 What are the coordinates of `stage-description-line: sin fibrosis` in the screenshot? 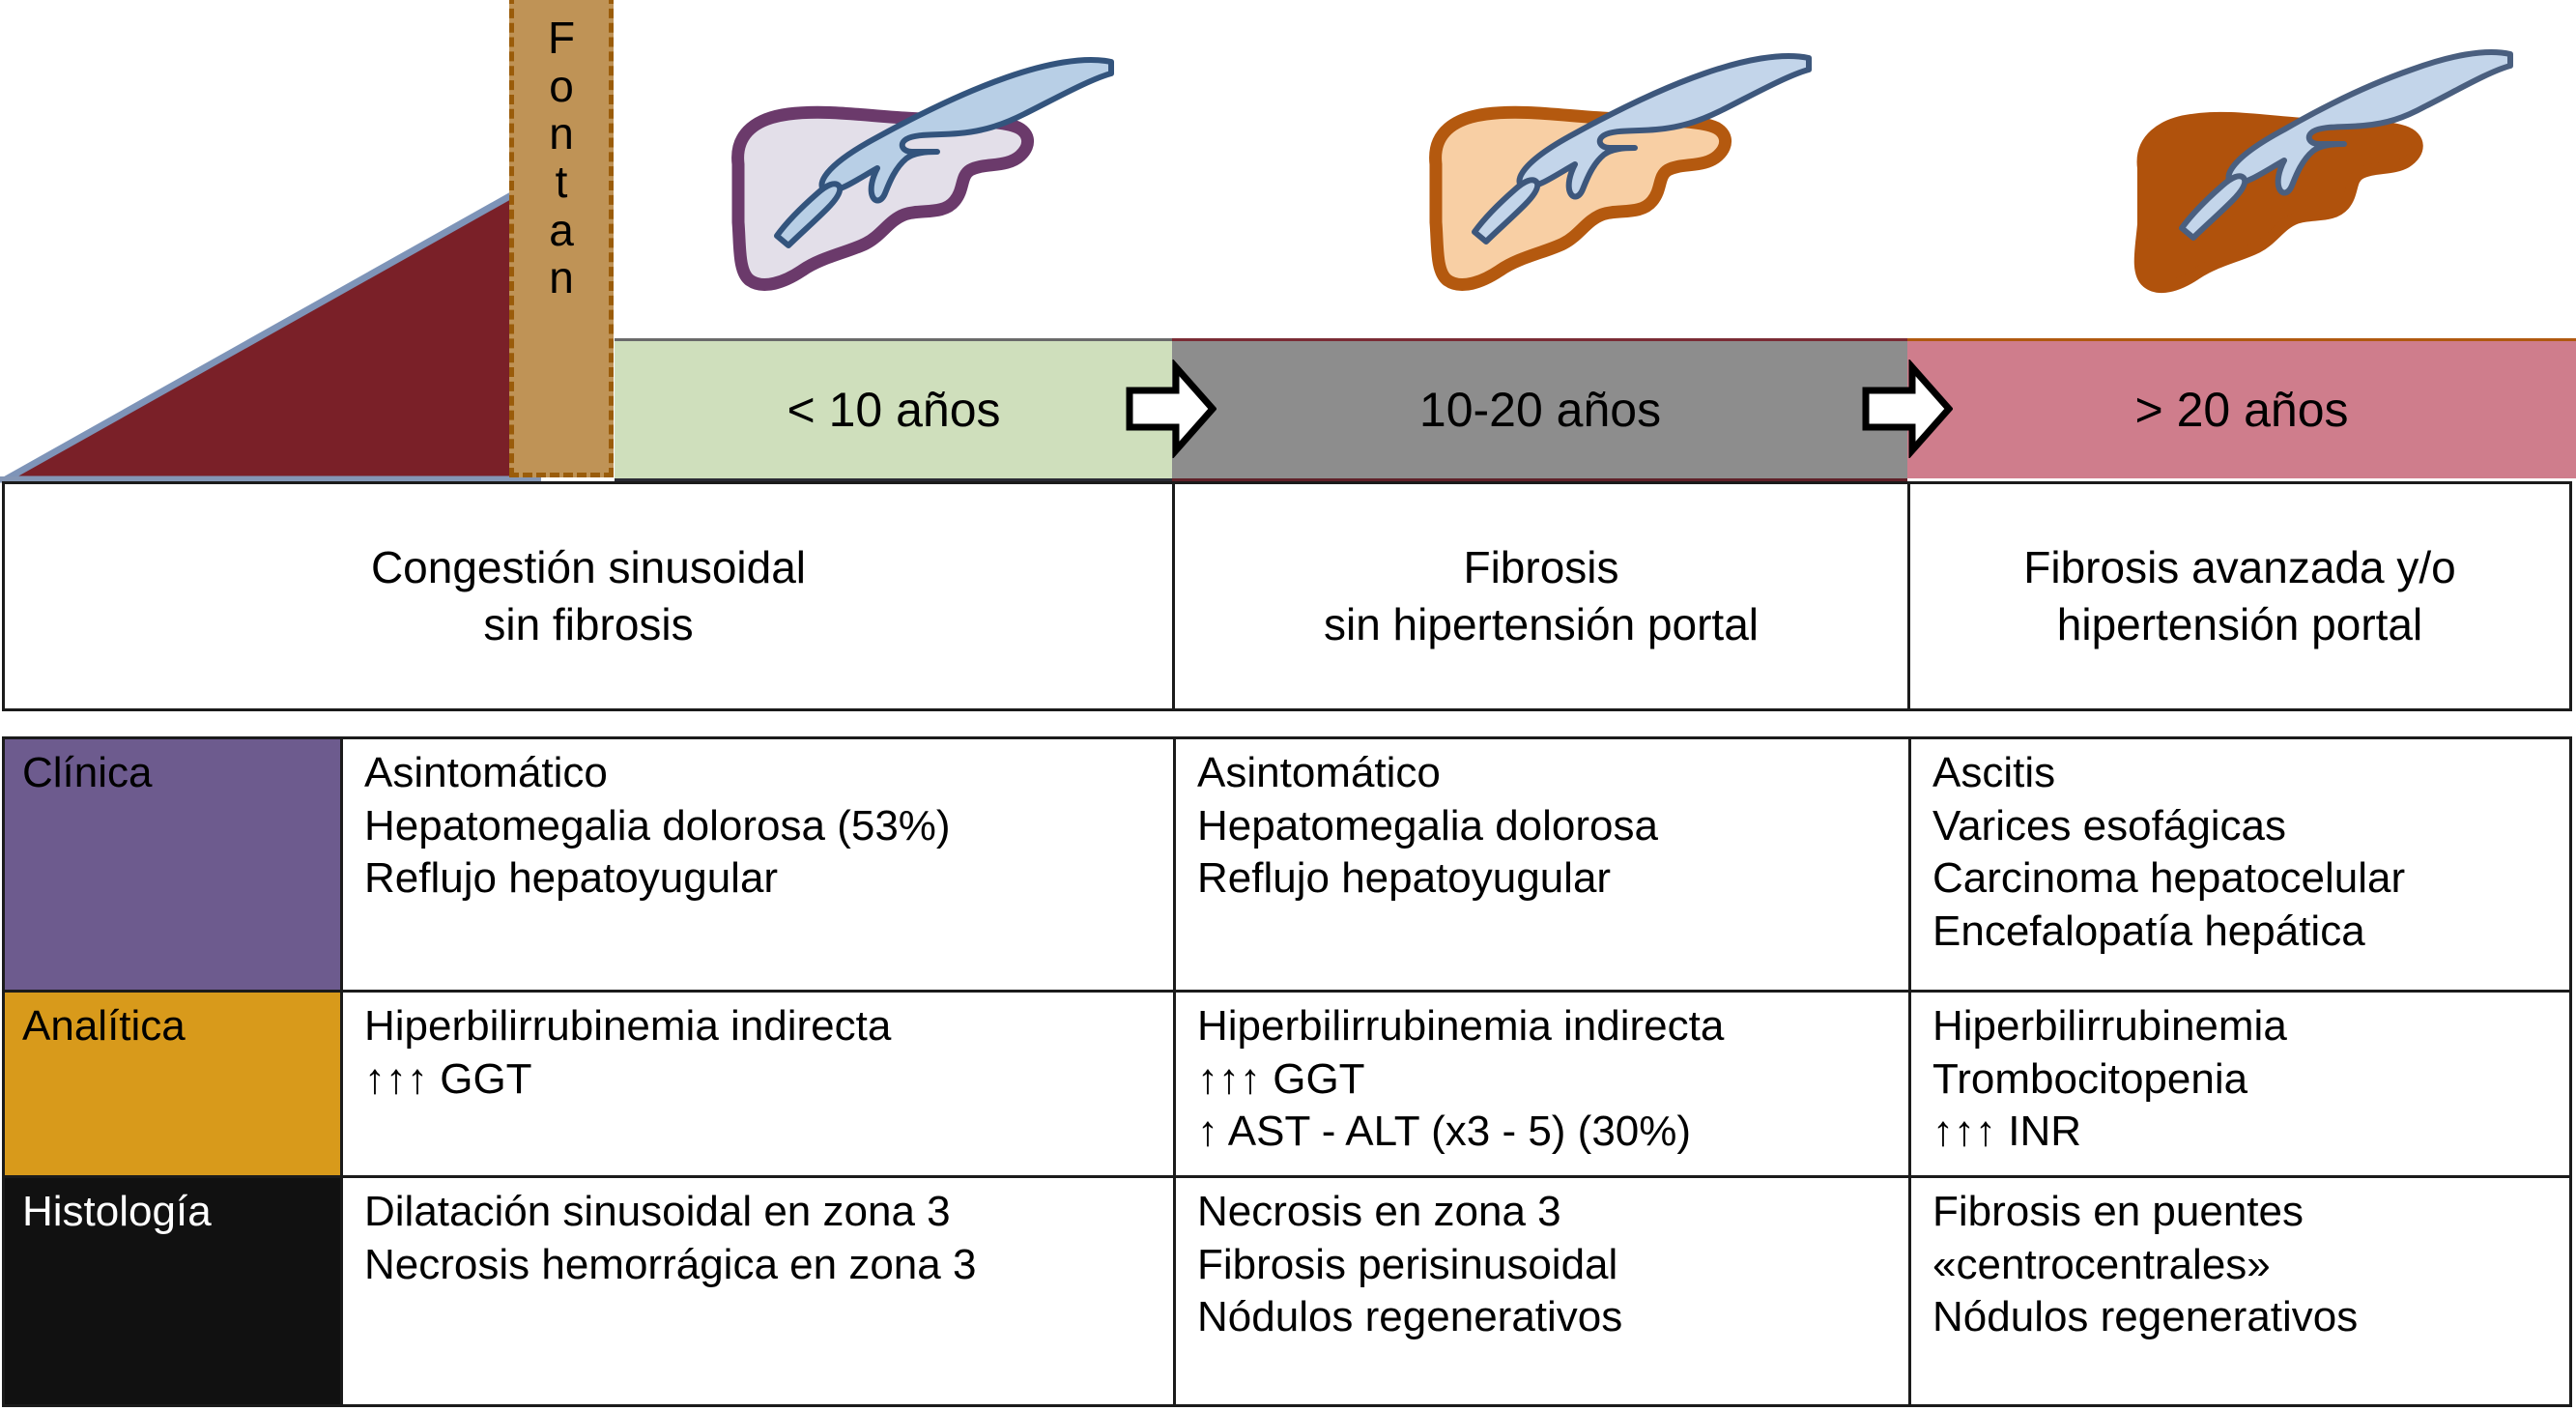 It's located at (589, 624).